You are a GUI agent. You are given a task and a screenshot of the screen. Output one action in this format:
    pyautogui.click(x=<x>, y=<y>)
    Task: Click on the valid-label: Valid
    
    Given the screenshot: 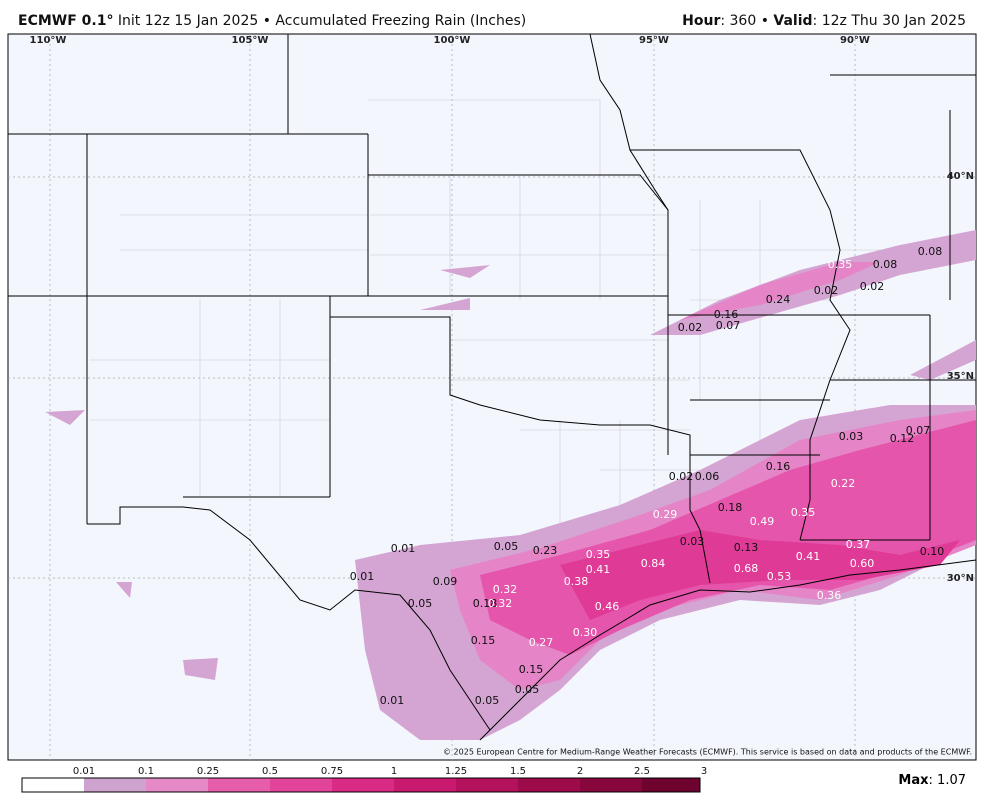 What is the action you would take?
    pyautogui.click(x=792, y=21)
    